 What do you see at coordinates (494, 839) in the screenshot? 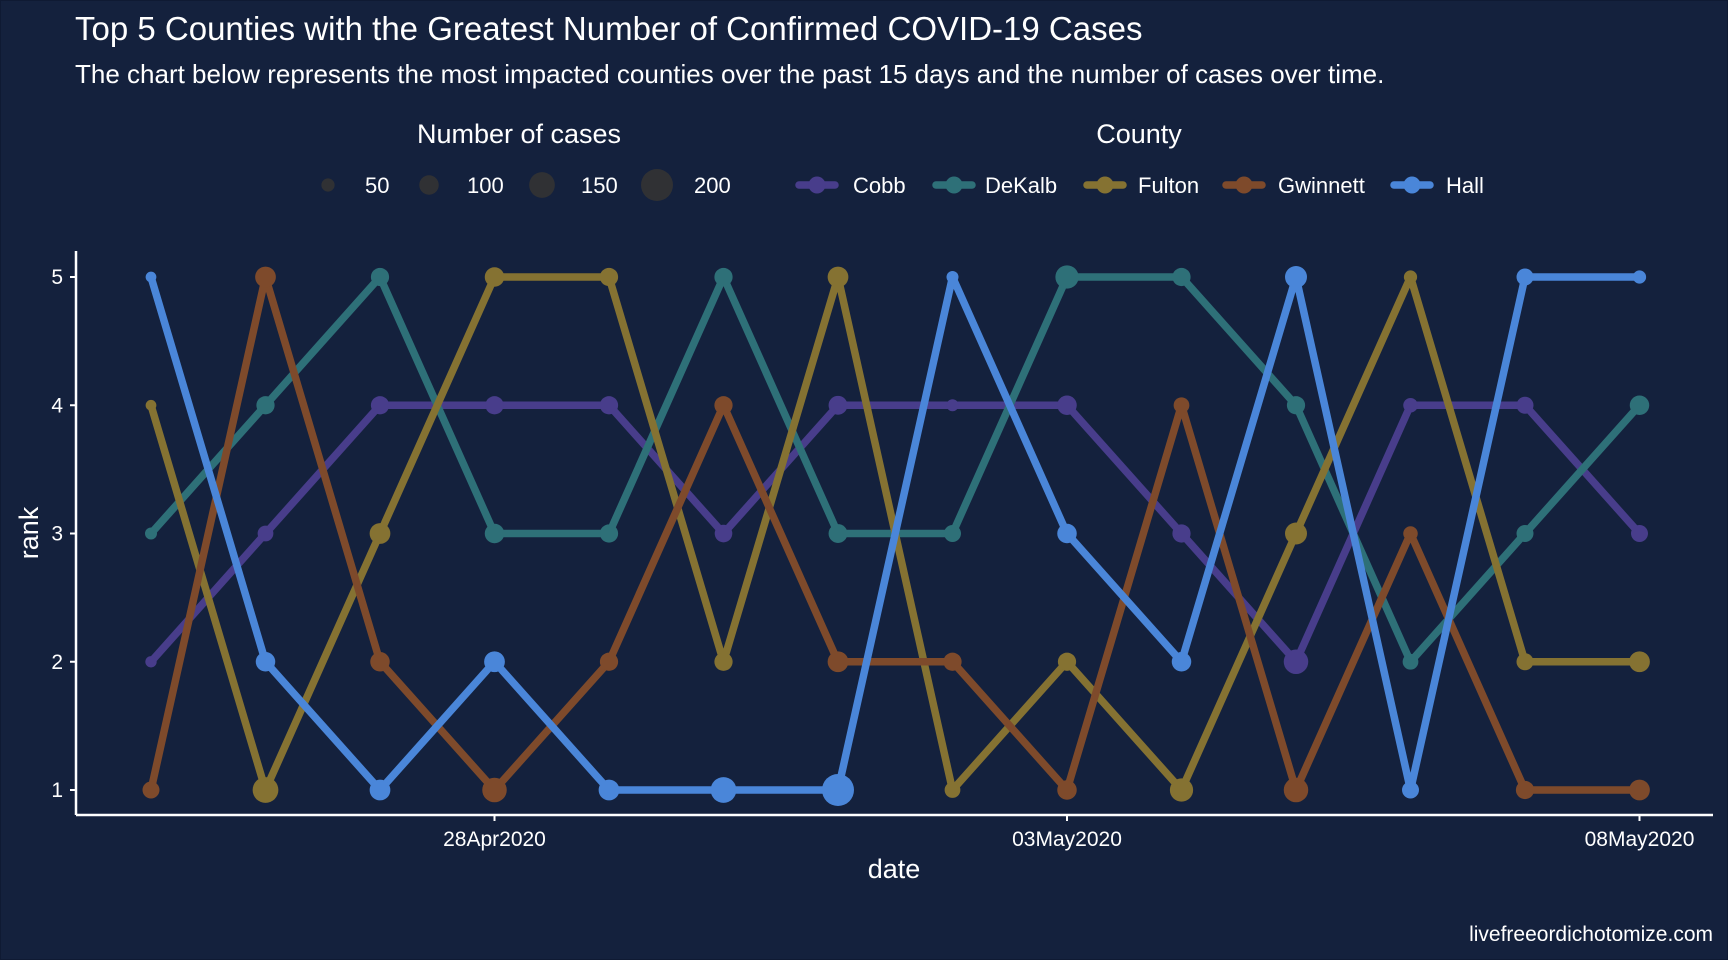
I see `x-tick-label: 28Apr2020` at bounding box center [494, 839].